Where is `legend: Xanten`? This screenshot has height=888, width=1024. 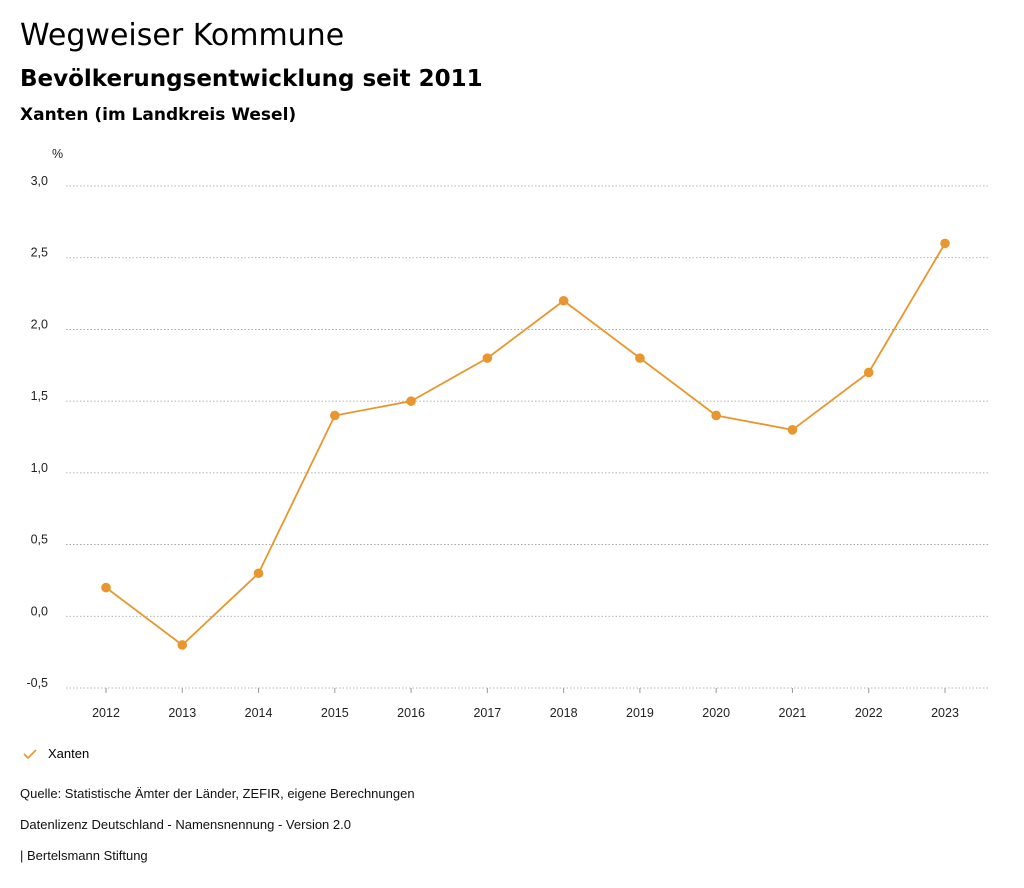
legend: Xanten is located at coordinates (55, 753).